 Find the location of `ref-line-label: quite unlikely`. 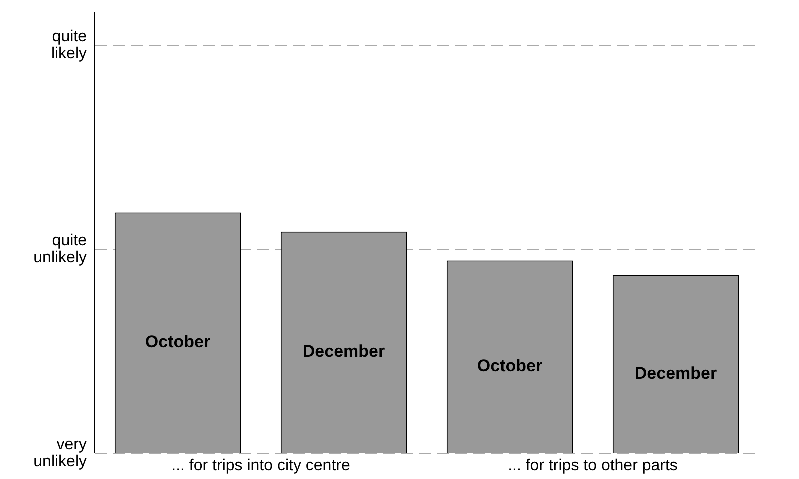

ref-line-label: quite unlikely is located at coordinates (61, 249).